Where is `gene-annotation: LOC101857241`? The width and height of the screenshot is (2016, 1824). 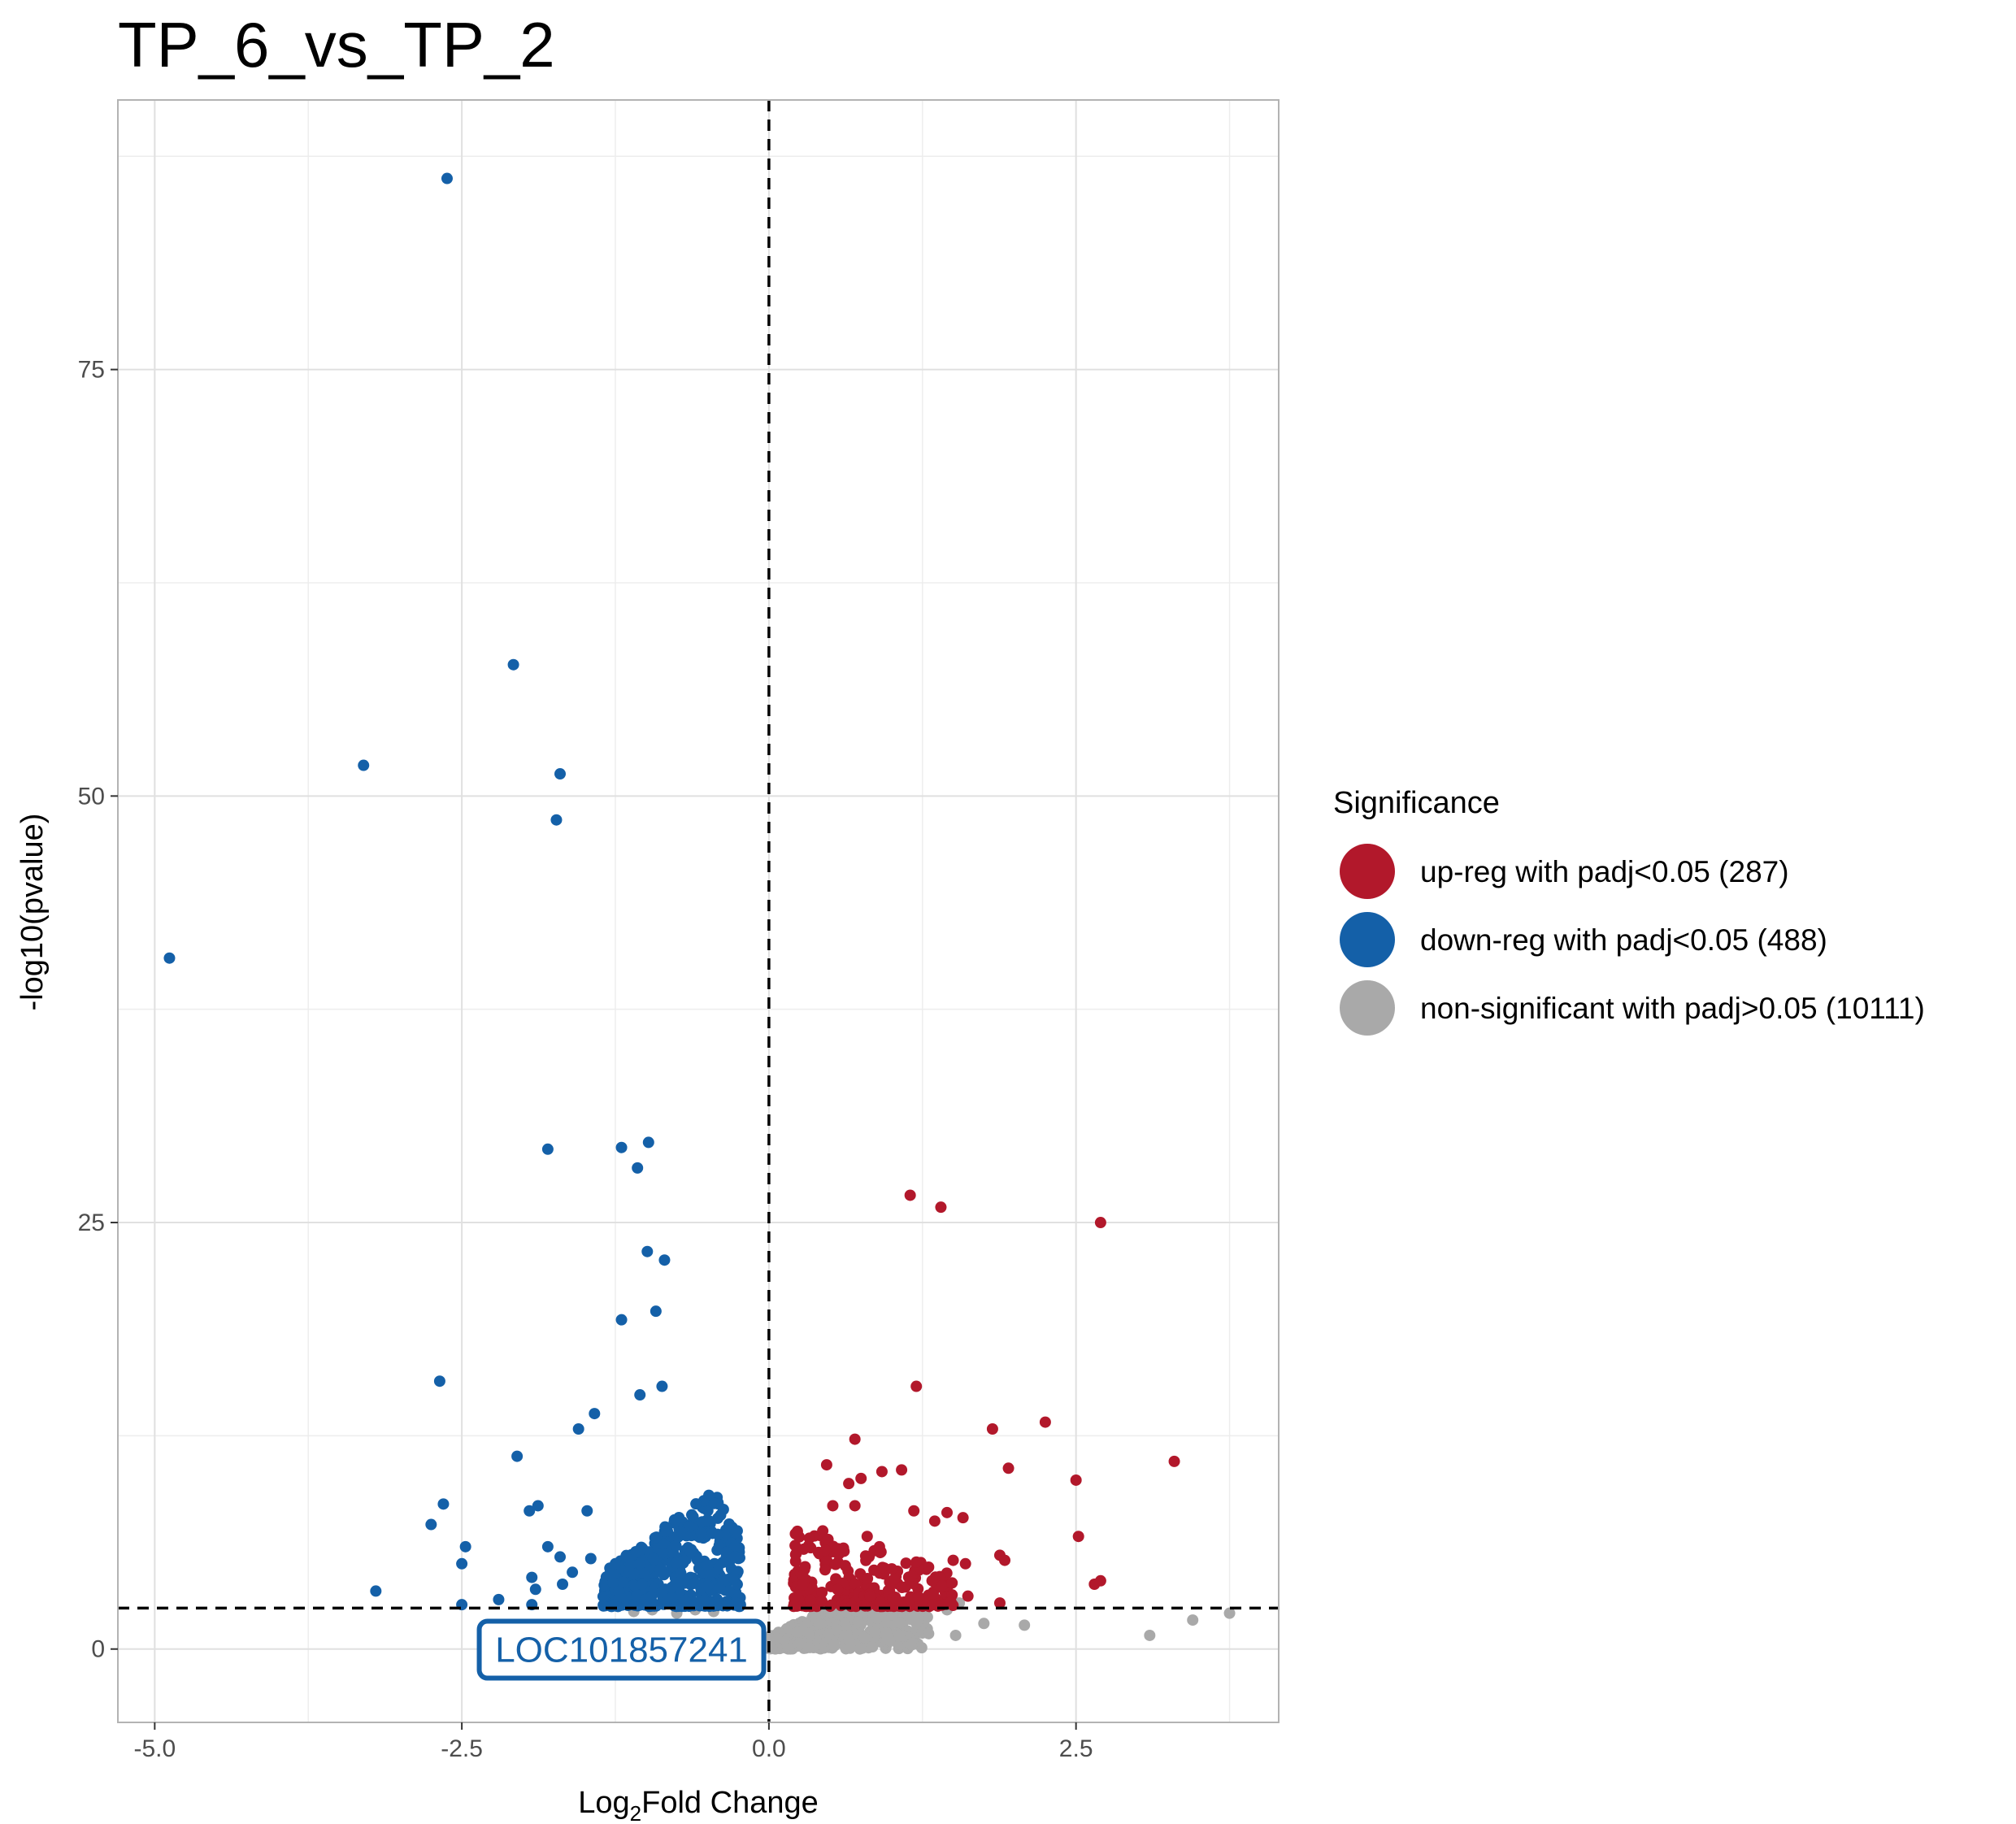 gene-annotation: LOC101857241 is located at coordinates (621, 1650).